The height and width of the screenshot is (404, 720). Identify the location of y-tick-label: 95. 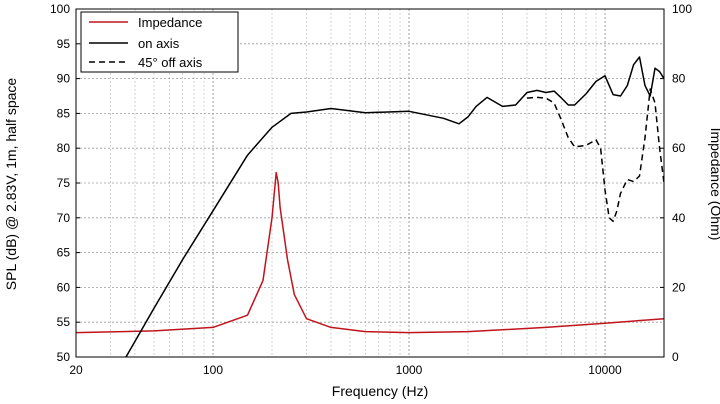
(64, 44).